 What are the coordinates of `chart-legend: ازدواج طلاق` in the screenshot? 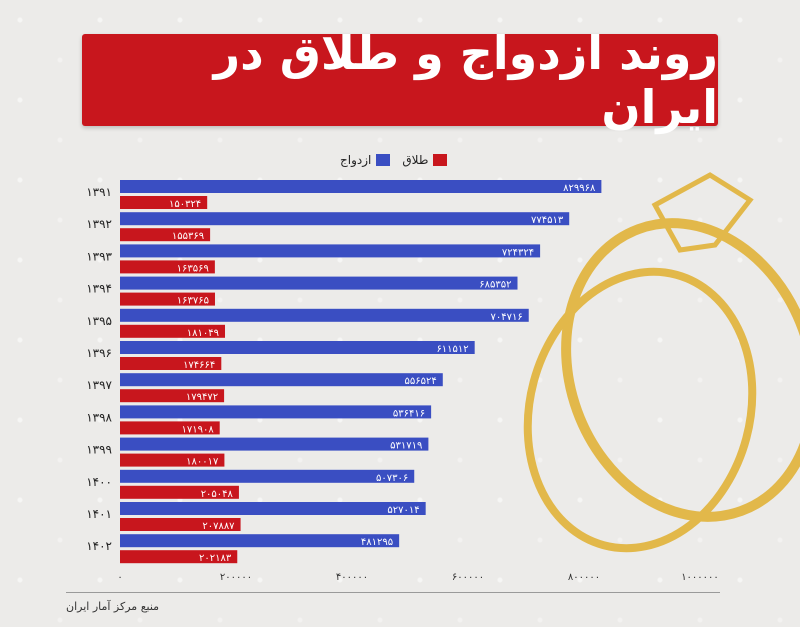 It's located at (420, 160).